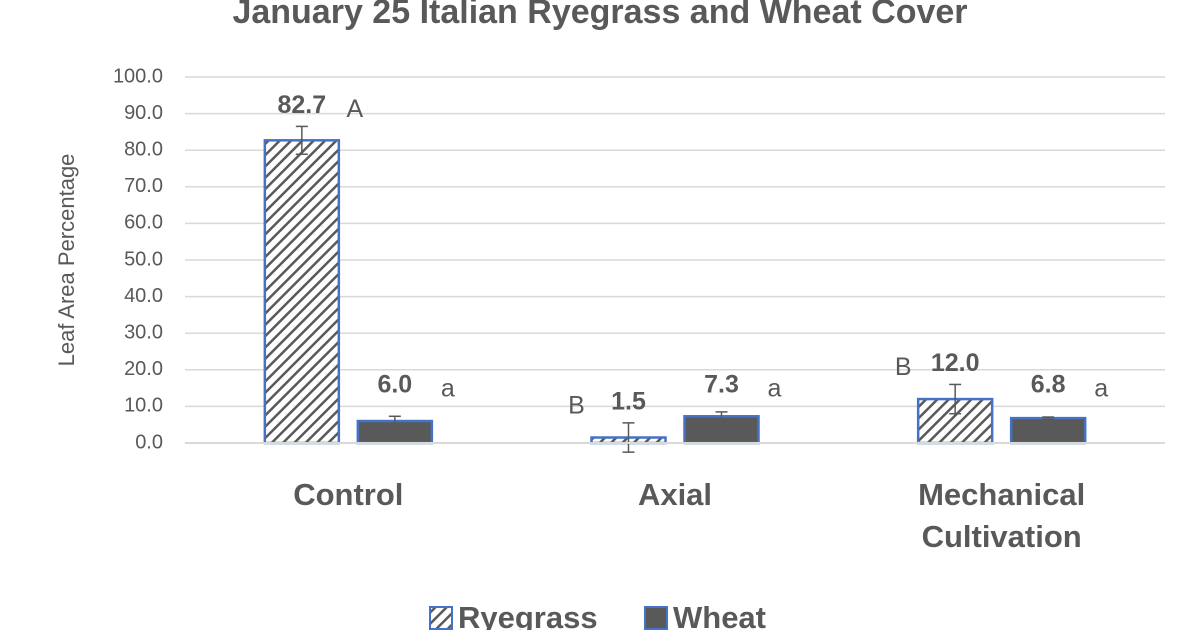 The width and height of the screenshot is (1200, 630). Describe the element at coordinates (143, 332) in the screenshot. I see `y-tick-label: 30.0` at that location.